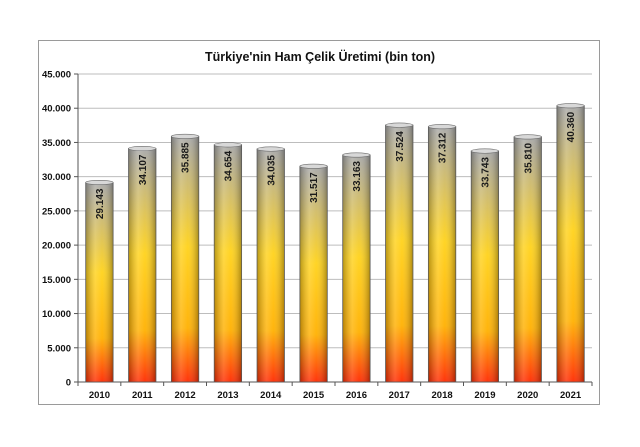 Image resolution: width=640 pixels, height=447 pixels. What do you see at coordinates (442, 395) in the screenshot?
I see `x-tick-label: 2018` at bounding box center [442, 395].